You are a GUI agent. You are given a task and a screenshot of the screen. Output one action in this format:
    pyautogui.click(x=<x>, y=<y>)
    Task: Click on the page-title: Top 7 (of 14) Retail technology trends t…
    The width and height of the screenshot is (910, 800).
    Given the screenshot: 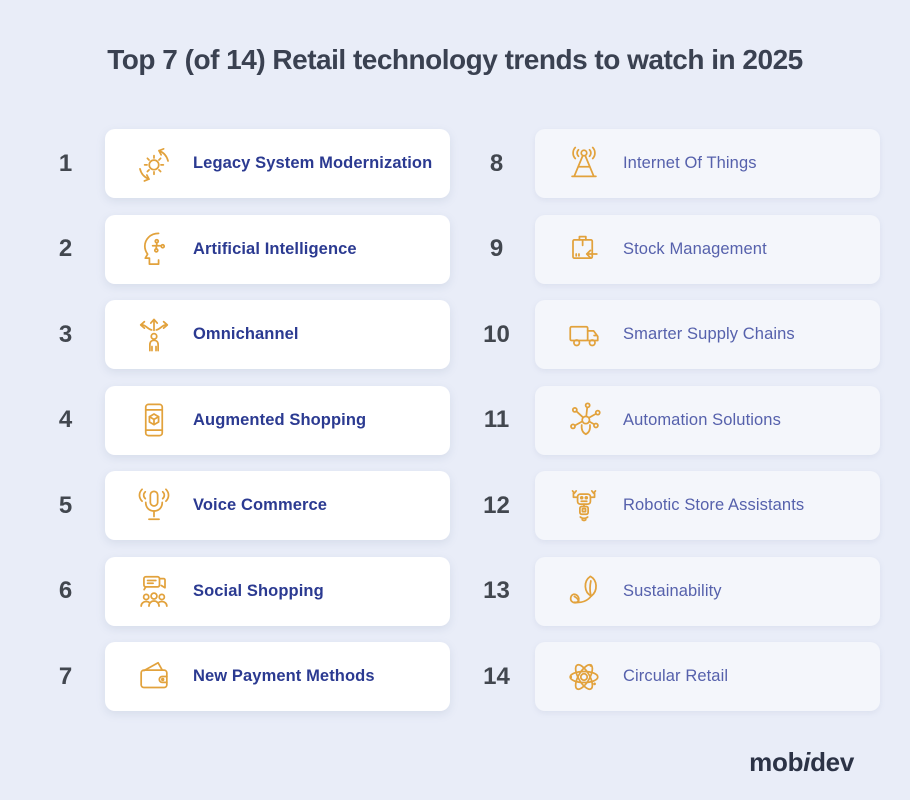 What is the action you would take?
    pyautogui.click(x=455, y=59)
    